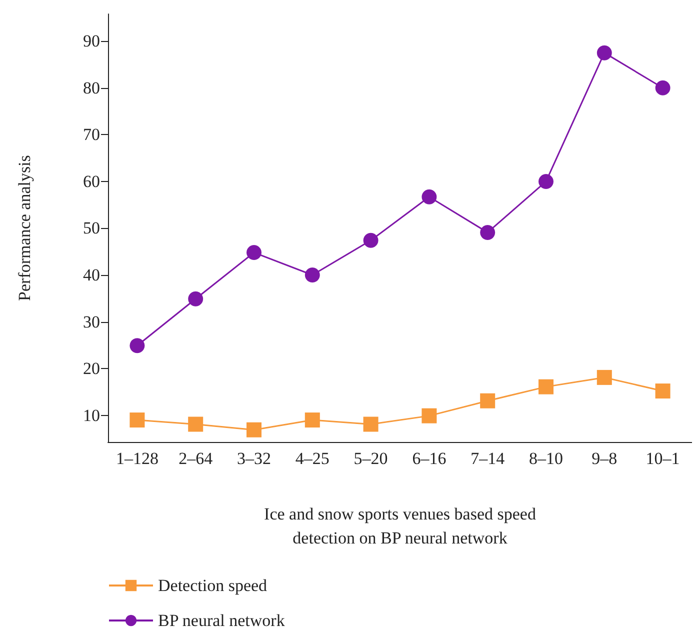 This screenshot has height=644, width=700. Describe the element at coordinates (91, 181) in the screenshot. I see `y-tick-label: 60` at that location.